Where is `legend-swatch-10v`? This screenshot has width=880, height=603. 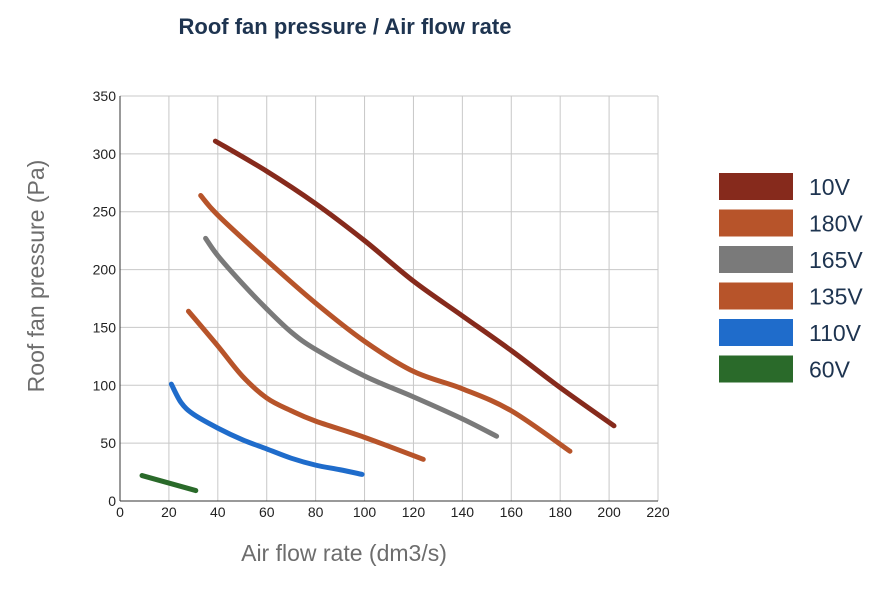
legend-swatch-10v is located at coordinates (756, 186).